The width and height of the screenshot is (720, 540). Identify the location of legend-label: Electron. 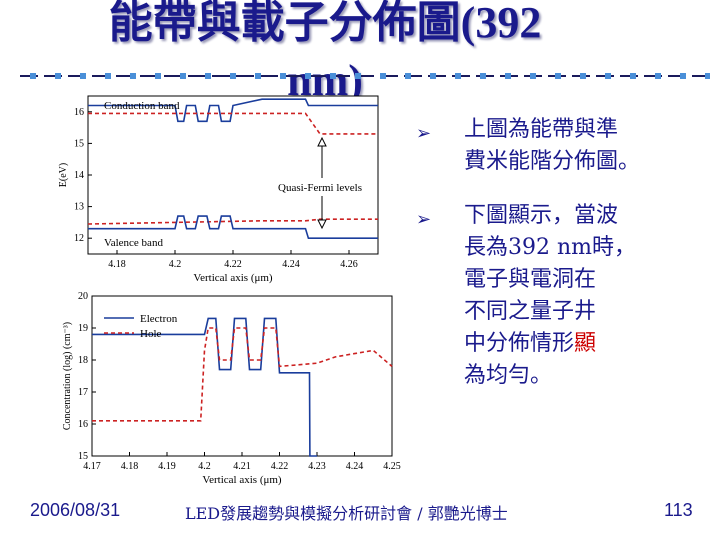
(159, 319).